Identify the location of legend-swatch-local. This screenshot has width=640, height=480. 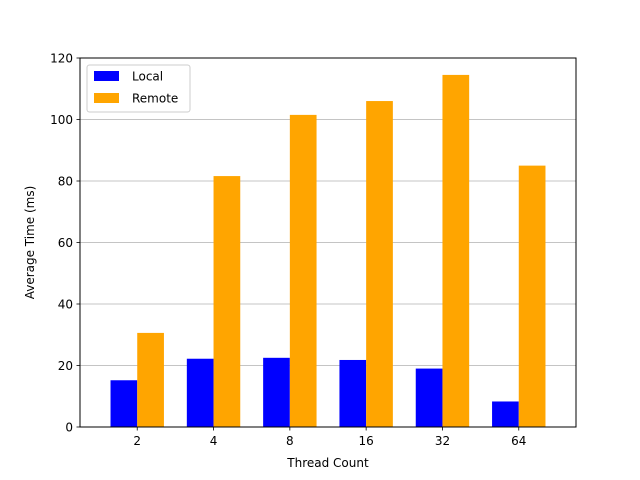
(106, 76).